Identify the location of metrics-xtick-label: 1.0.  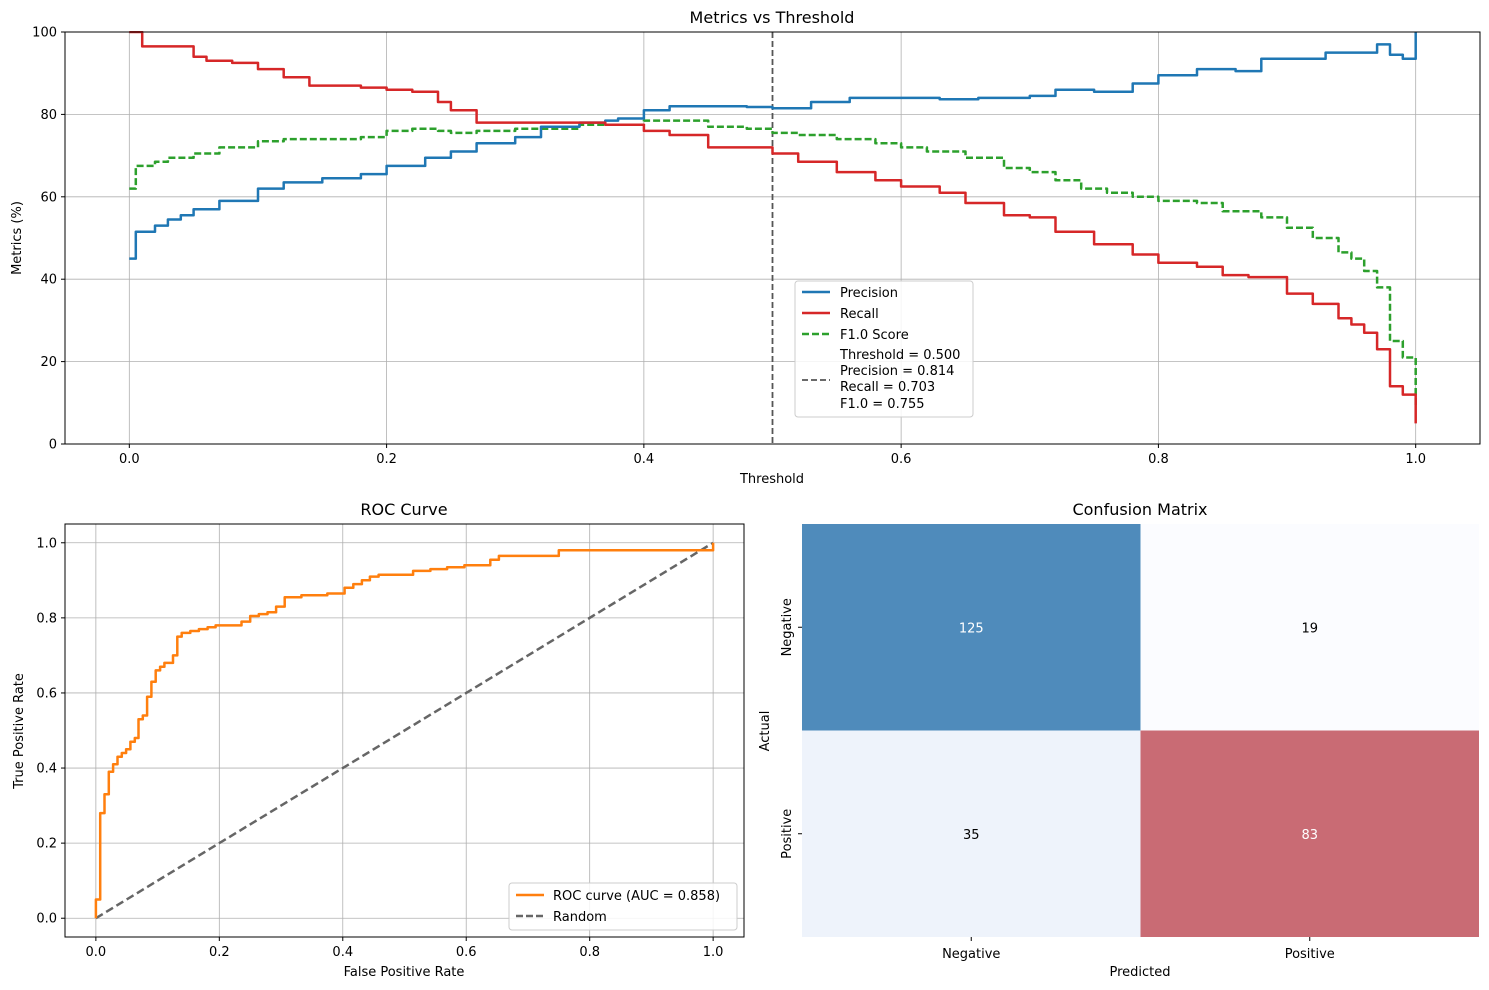
(1415, 459).